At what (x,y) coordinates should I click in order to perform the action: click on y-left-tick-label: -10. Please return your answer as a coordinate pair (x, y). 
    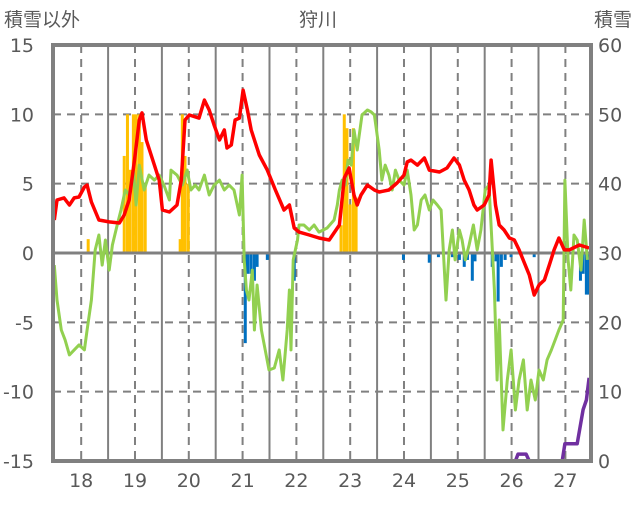
    Looking at the image, I should click on (18, 393).